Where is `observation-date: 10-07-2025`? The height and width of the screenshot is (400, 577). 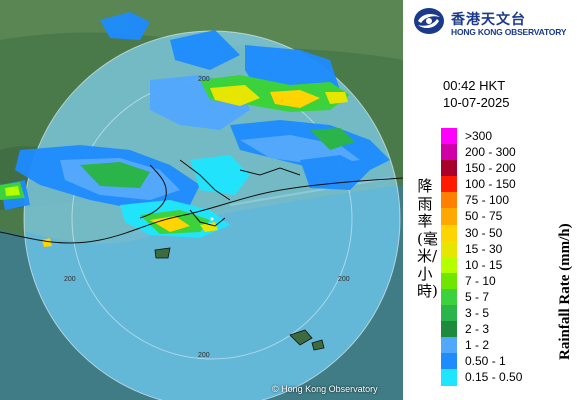 observation-date: 10-07-2025 is located at coordinates (476, 102).